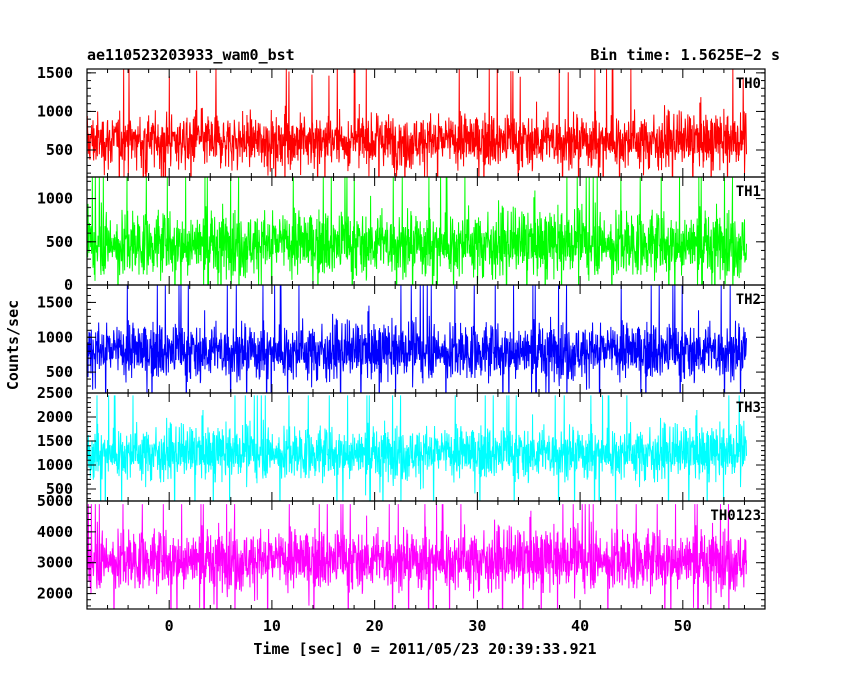 The height and width of the screenshot is (680, 850). What do you see at coordinates (580, 626) in the screenshot?
I see `x-tick-label: 40` at bounding box center [580, 626].